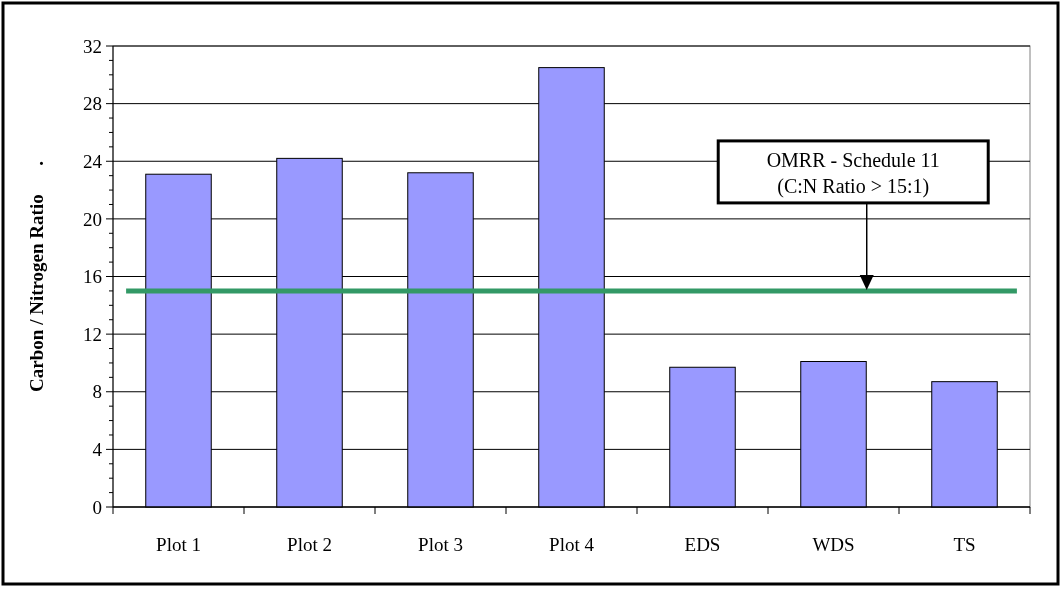  Describe the element at coordinates (572, 544) in the screenshot. I see `x-tick-label: Plot 4` at that location.